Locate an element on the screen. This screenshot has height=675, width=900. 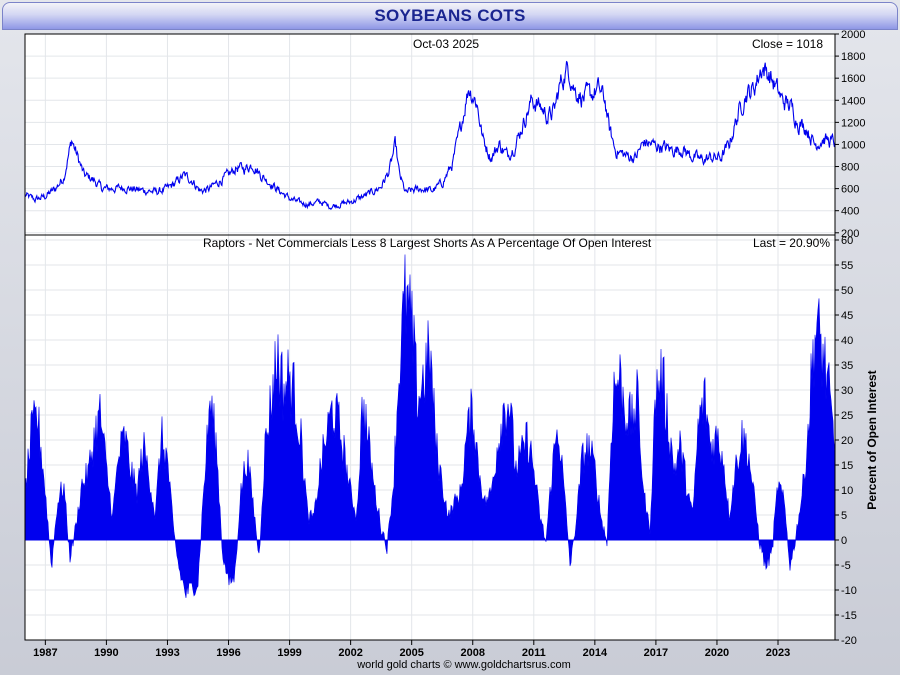
raptors-y-tick-label: 25 is located at coordinates (847, 416).